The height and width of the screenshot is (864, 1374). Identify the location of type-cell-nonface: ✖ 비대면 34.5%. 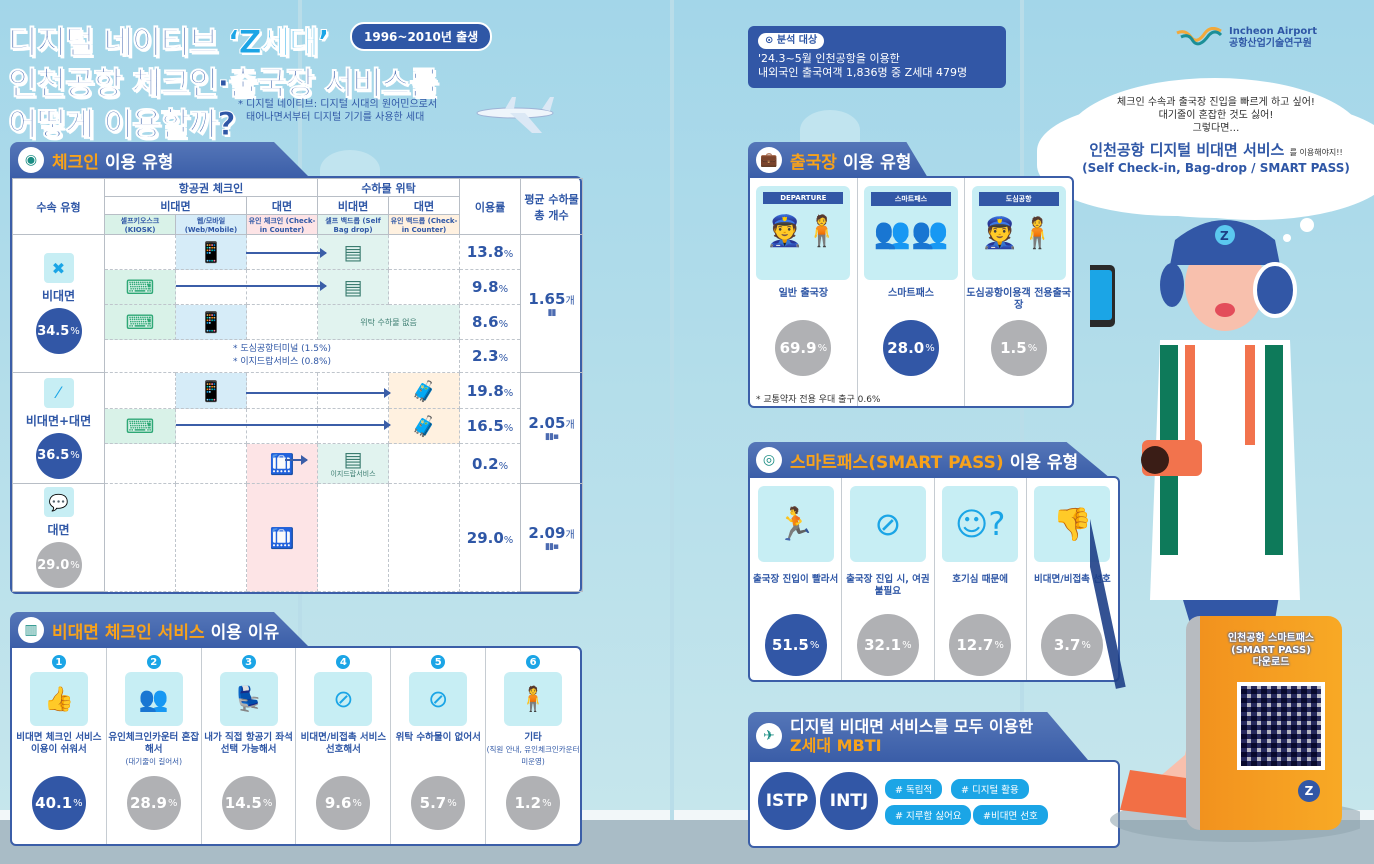
(58, 303).